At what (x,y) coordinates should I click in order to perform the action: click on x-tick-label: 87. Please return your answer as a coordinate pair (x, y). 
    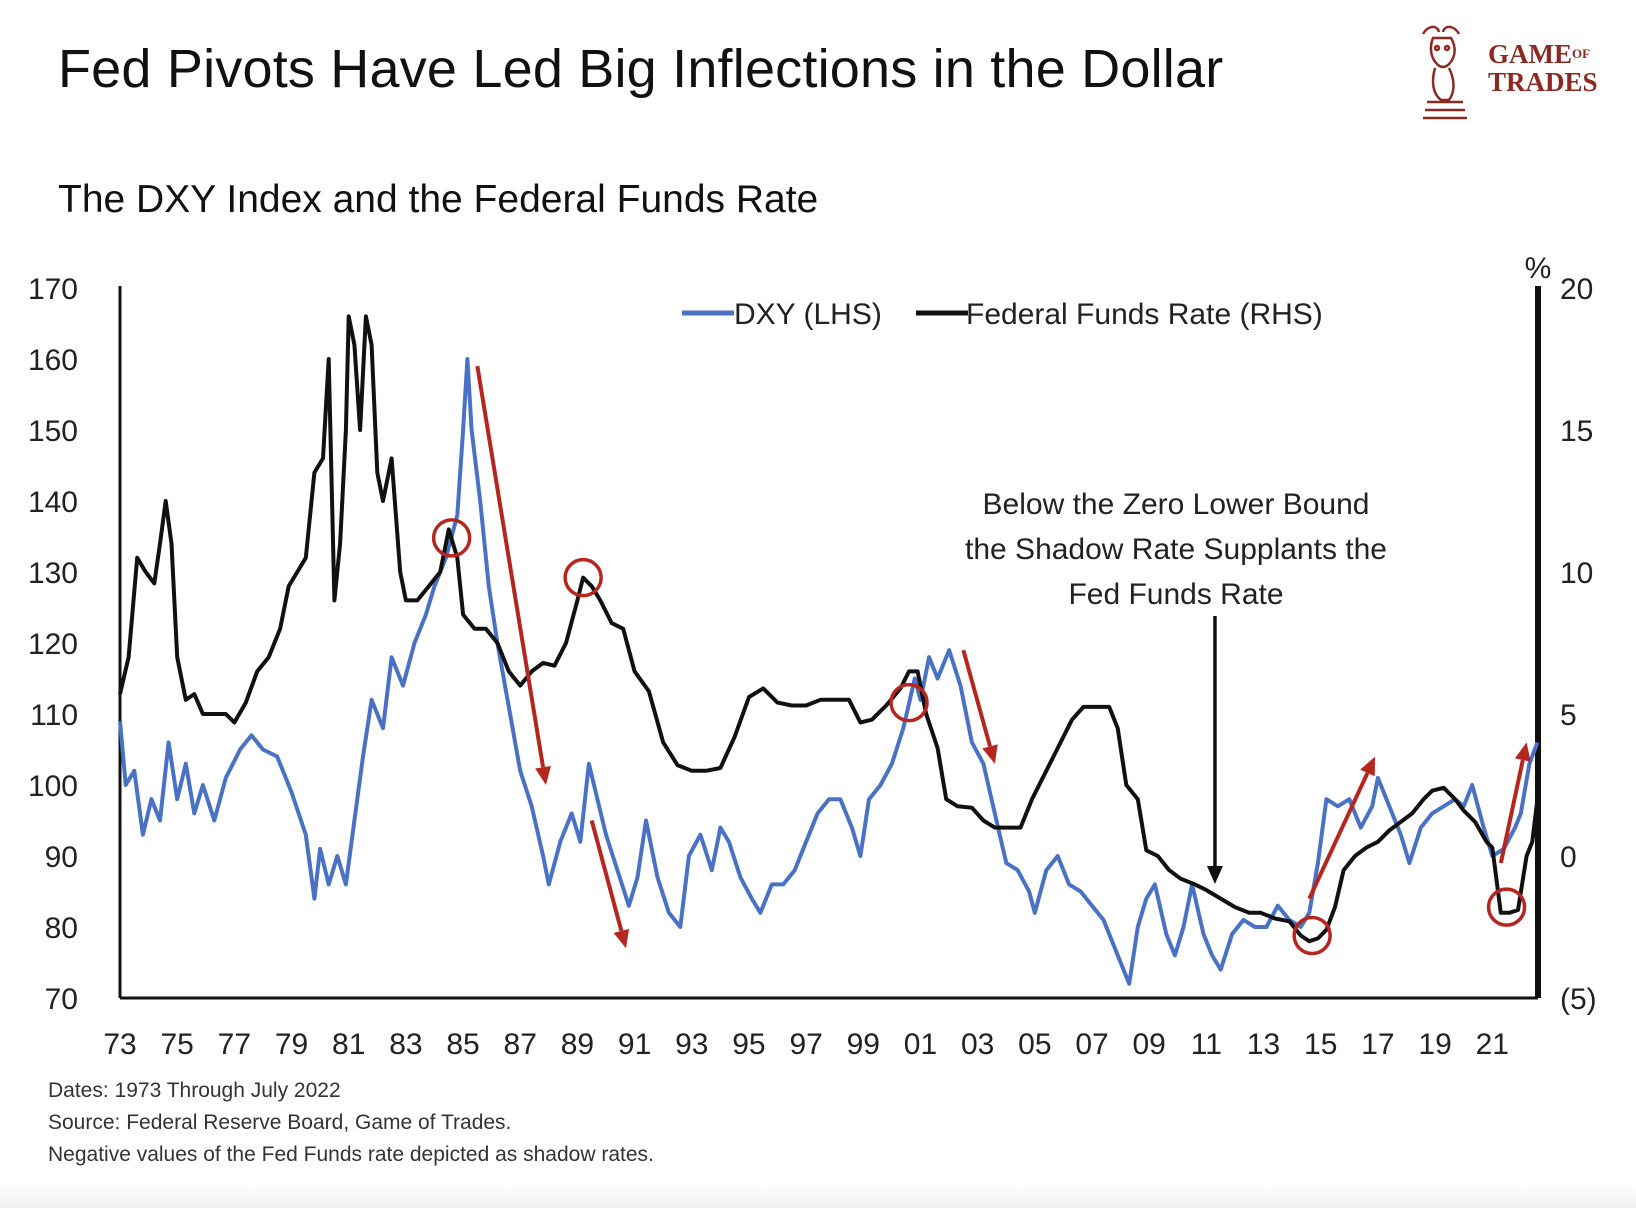
    Looking at the image, I should click on (520, 1044).